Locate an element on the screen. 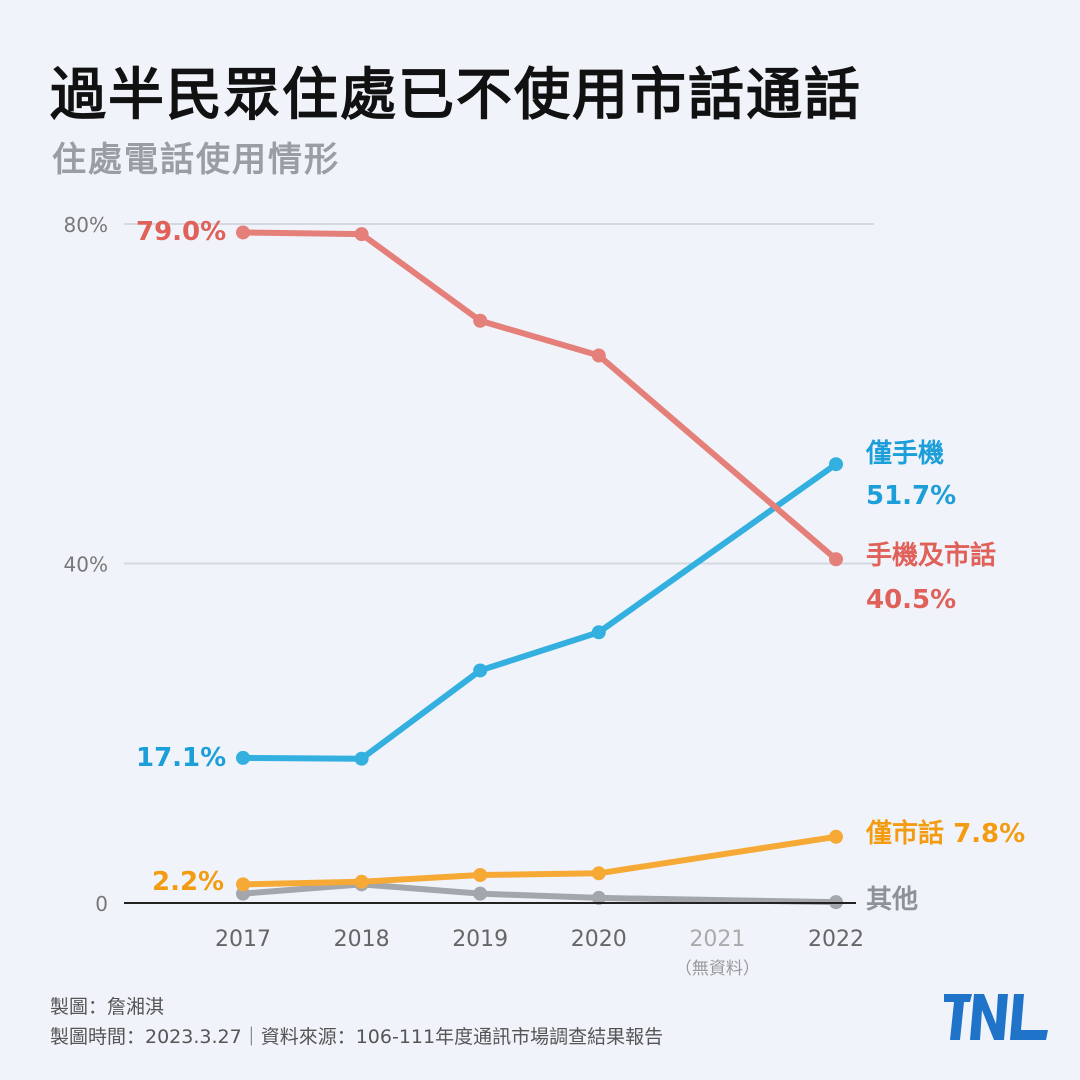 The width and height of the screenshot is (1080, 1080). y-tick-label: 40% is located at coordinates (86, 565).